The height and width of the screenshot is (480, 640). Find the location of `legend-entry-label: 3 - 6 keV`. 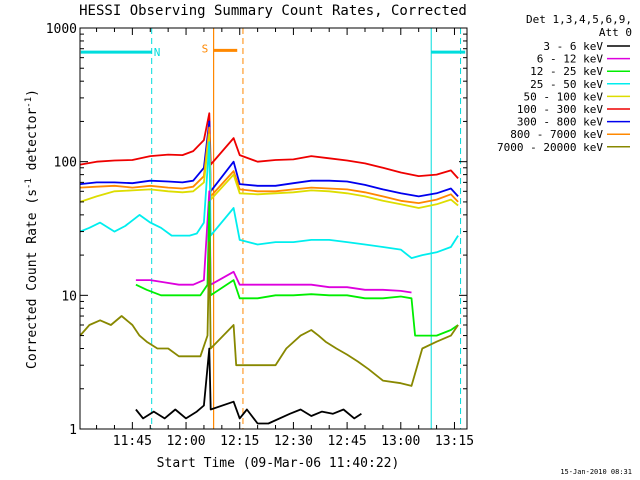

legend-entry-label: 3 - 6 keV is located at coordinates (573, 46).